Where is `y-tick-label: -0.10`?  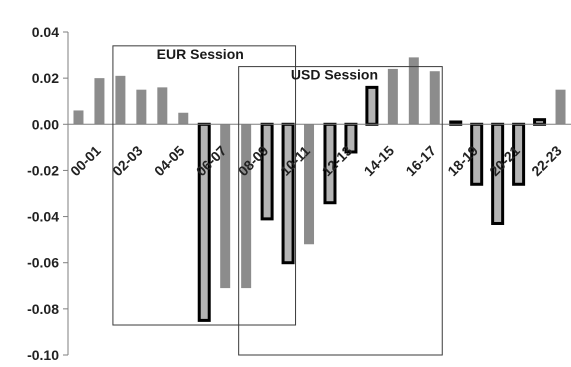 y-tick-label: -0.10 is located at coordinates (43, 355).